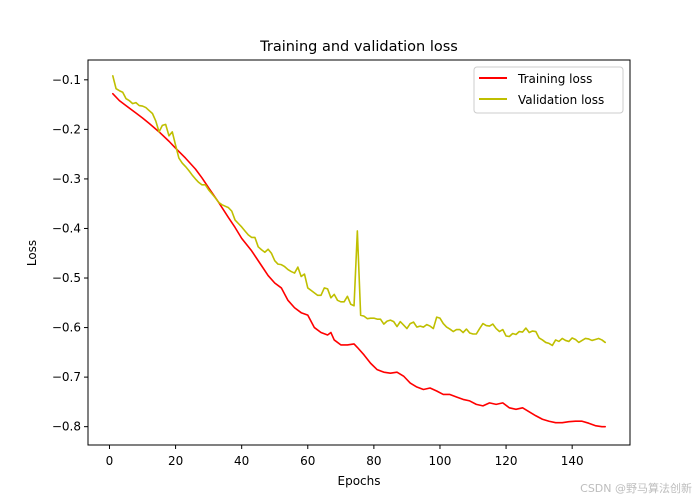 Image resolution: width=700 pixels, height=500 pixels. I want to click on legend: Training loss Validation loss, so click(548, 90).